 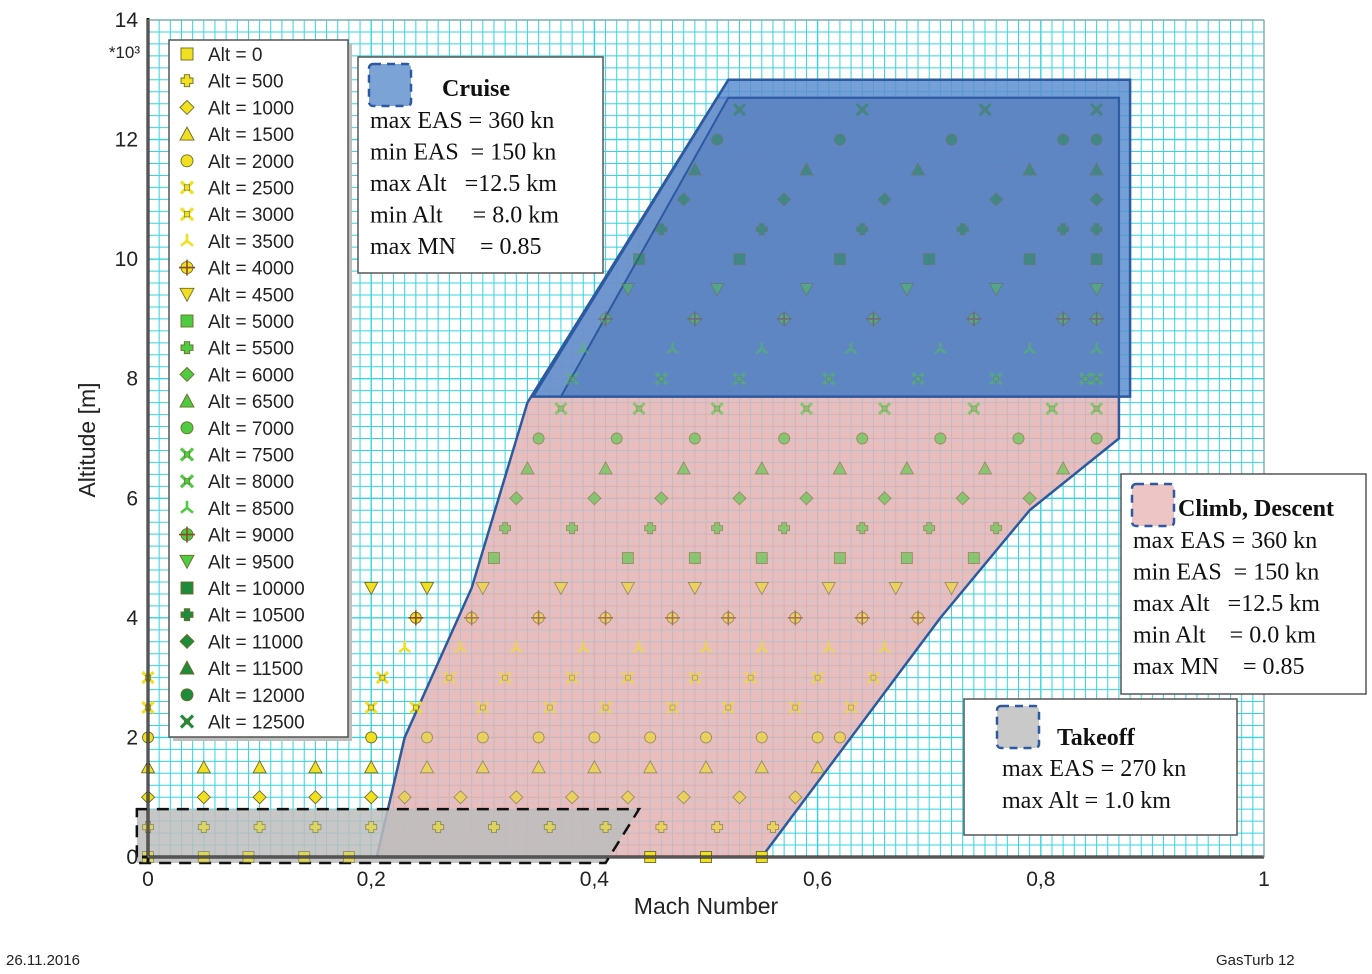 What do you see at coordinates (251, 402) in the screenshot?
I see `legend-entry-label: Alt = 6500` at bounding box center [251, 402].